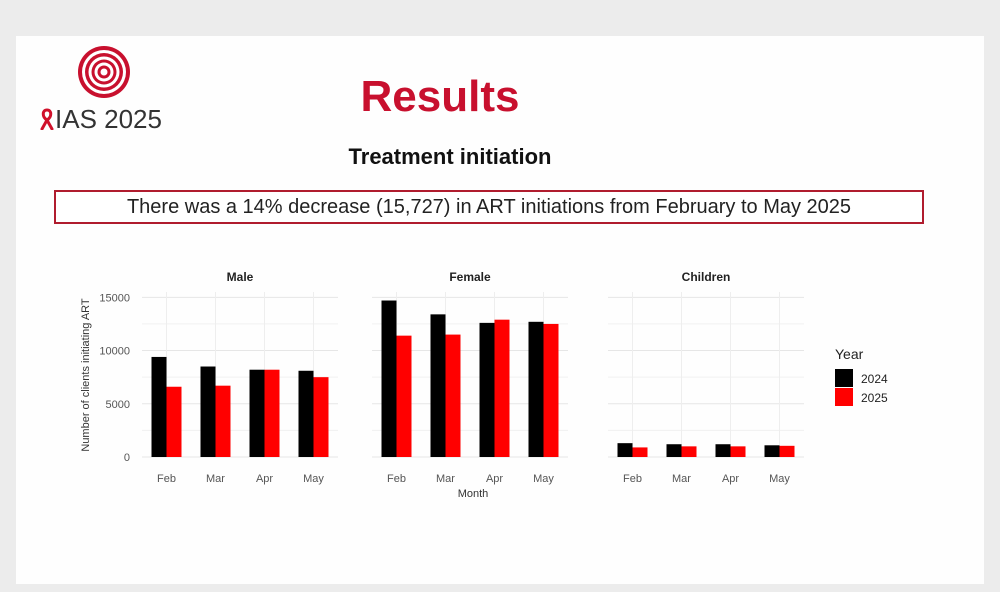  What do you see at coordinates (874, 398) in the screenshot?
I see `legend-label: 2025` at bounding box center [874, 398].